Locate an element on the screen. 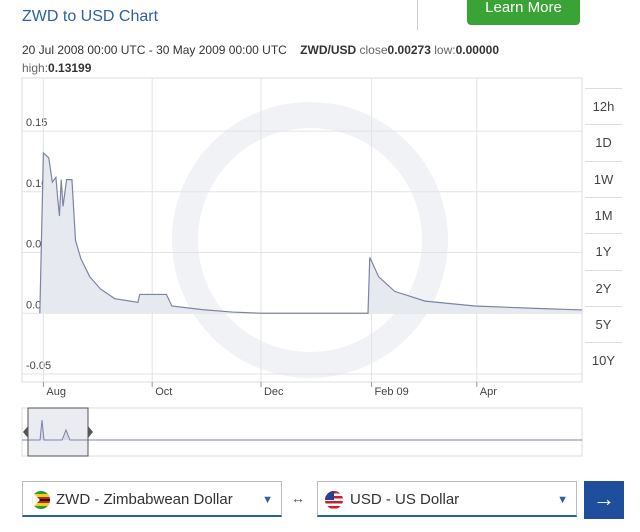  zw-flag is located at coordinates (41, 500).